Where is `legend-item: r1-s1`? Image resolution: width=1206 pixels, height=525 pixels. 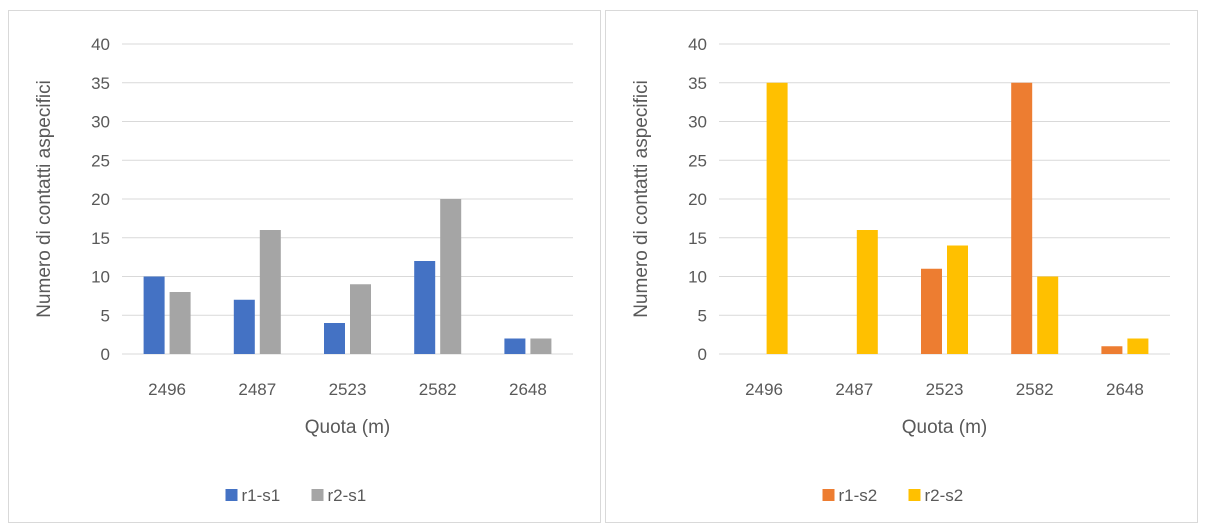 legend-item: r1-s1 is located at coordinates (253, 495).